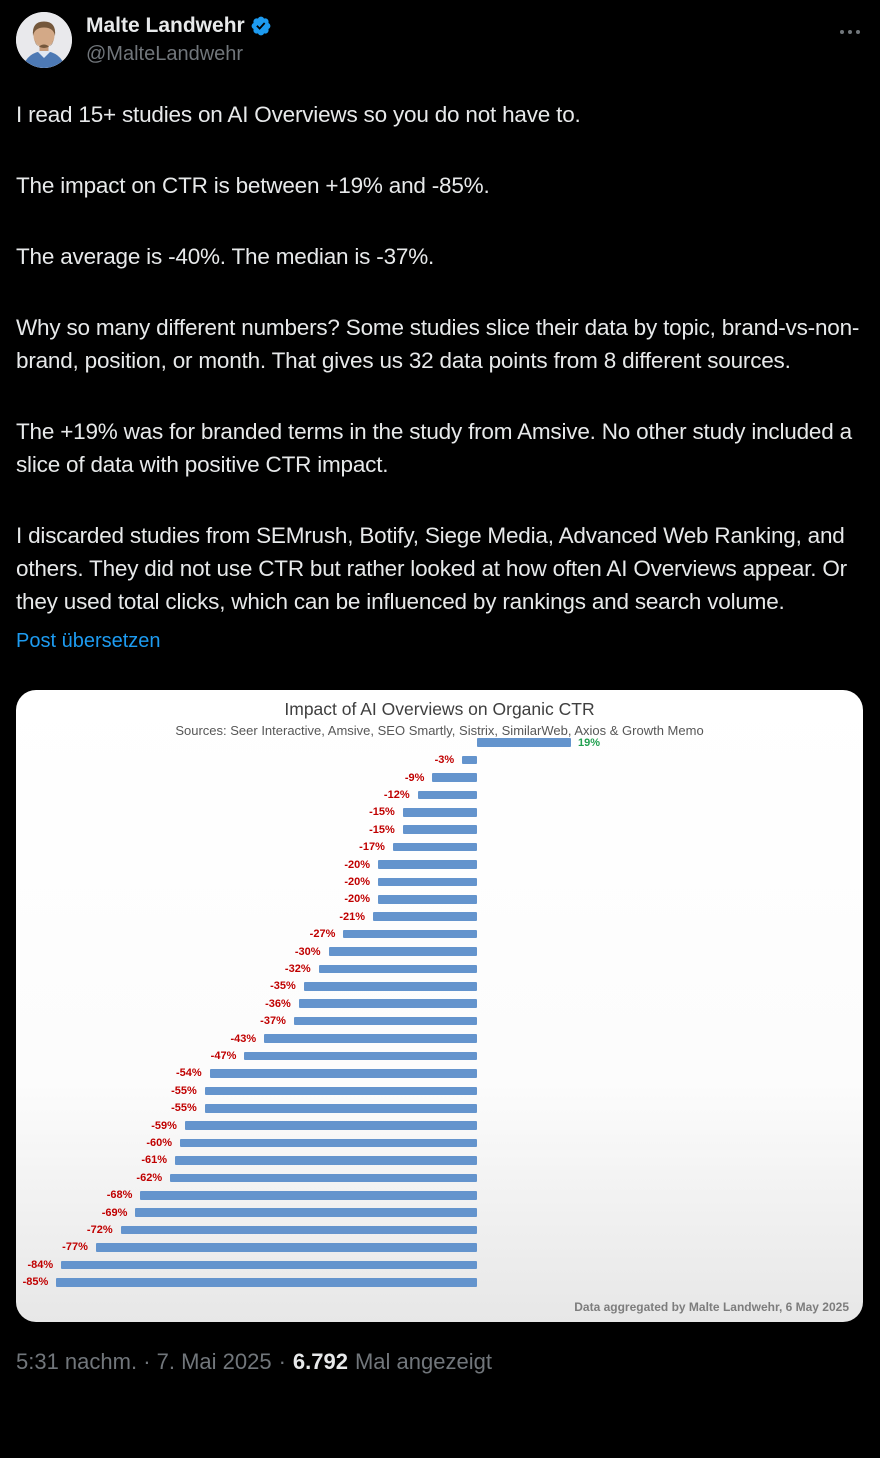 The height and width of the screenshot is (1458, 880). Describe the element at coordinates (322, 934) in the screenshot. I see `chart-bar-label: -27%` at that location.